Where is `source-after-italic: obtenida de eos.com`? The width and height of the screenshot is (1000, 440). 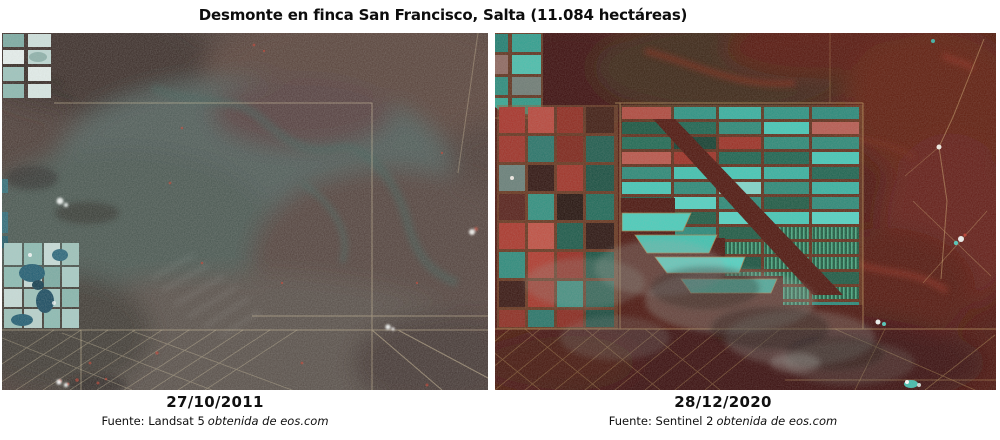
source-after-italic: obtenida de eos.com is located at coordinates (777, 421).